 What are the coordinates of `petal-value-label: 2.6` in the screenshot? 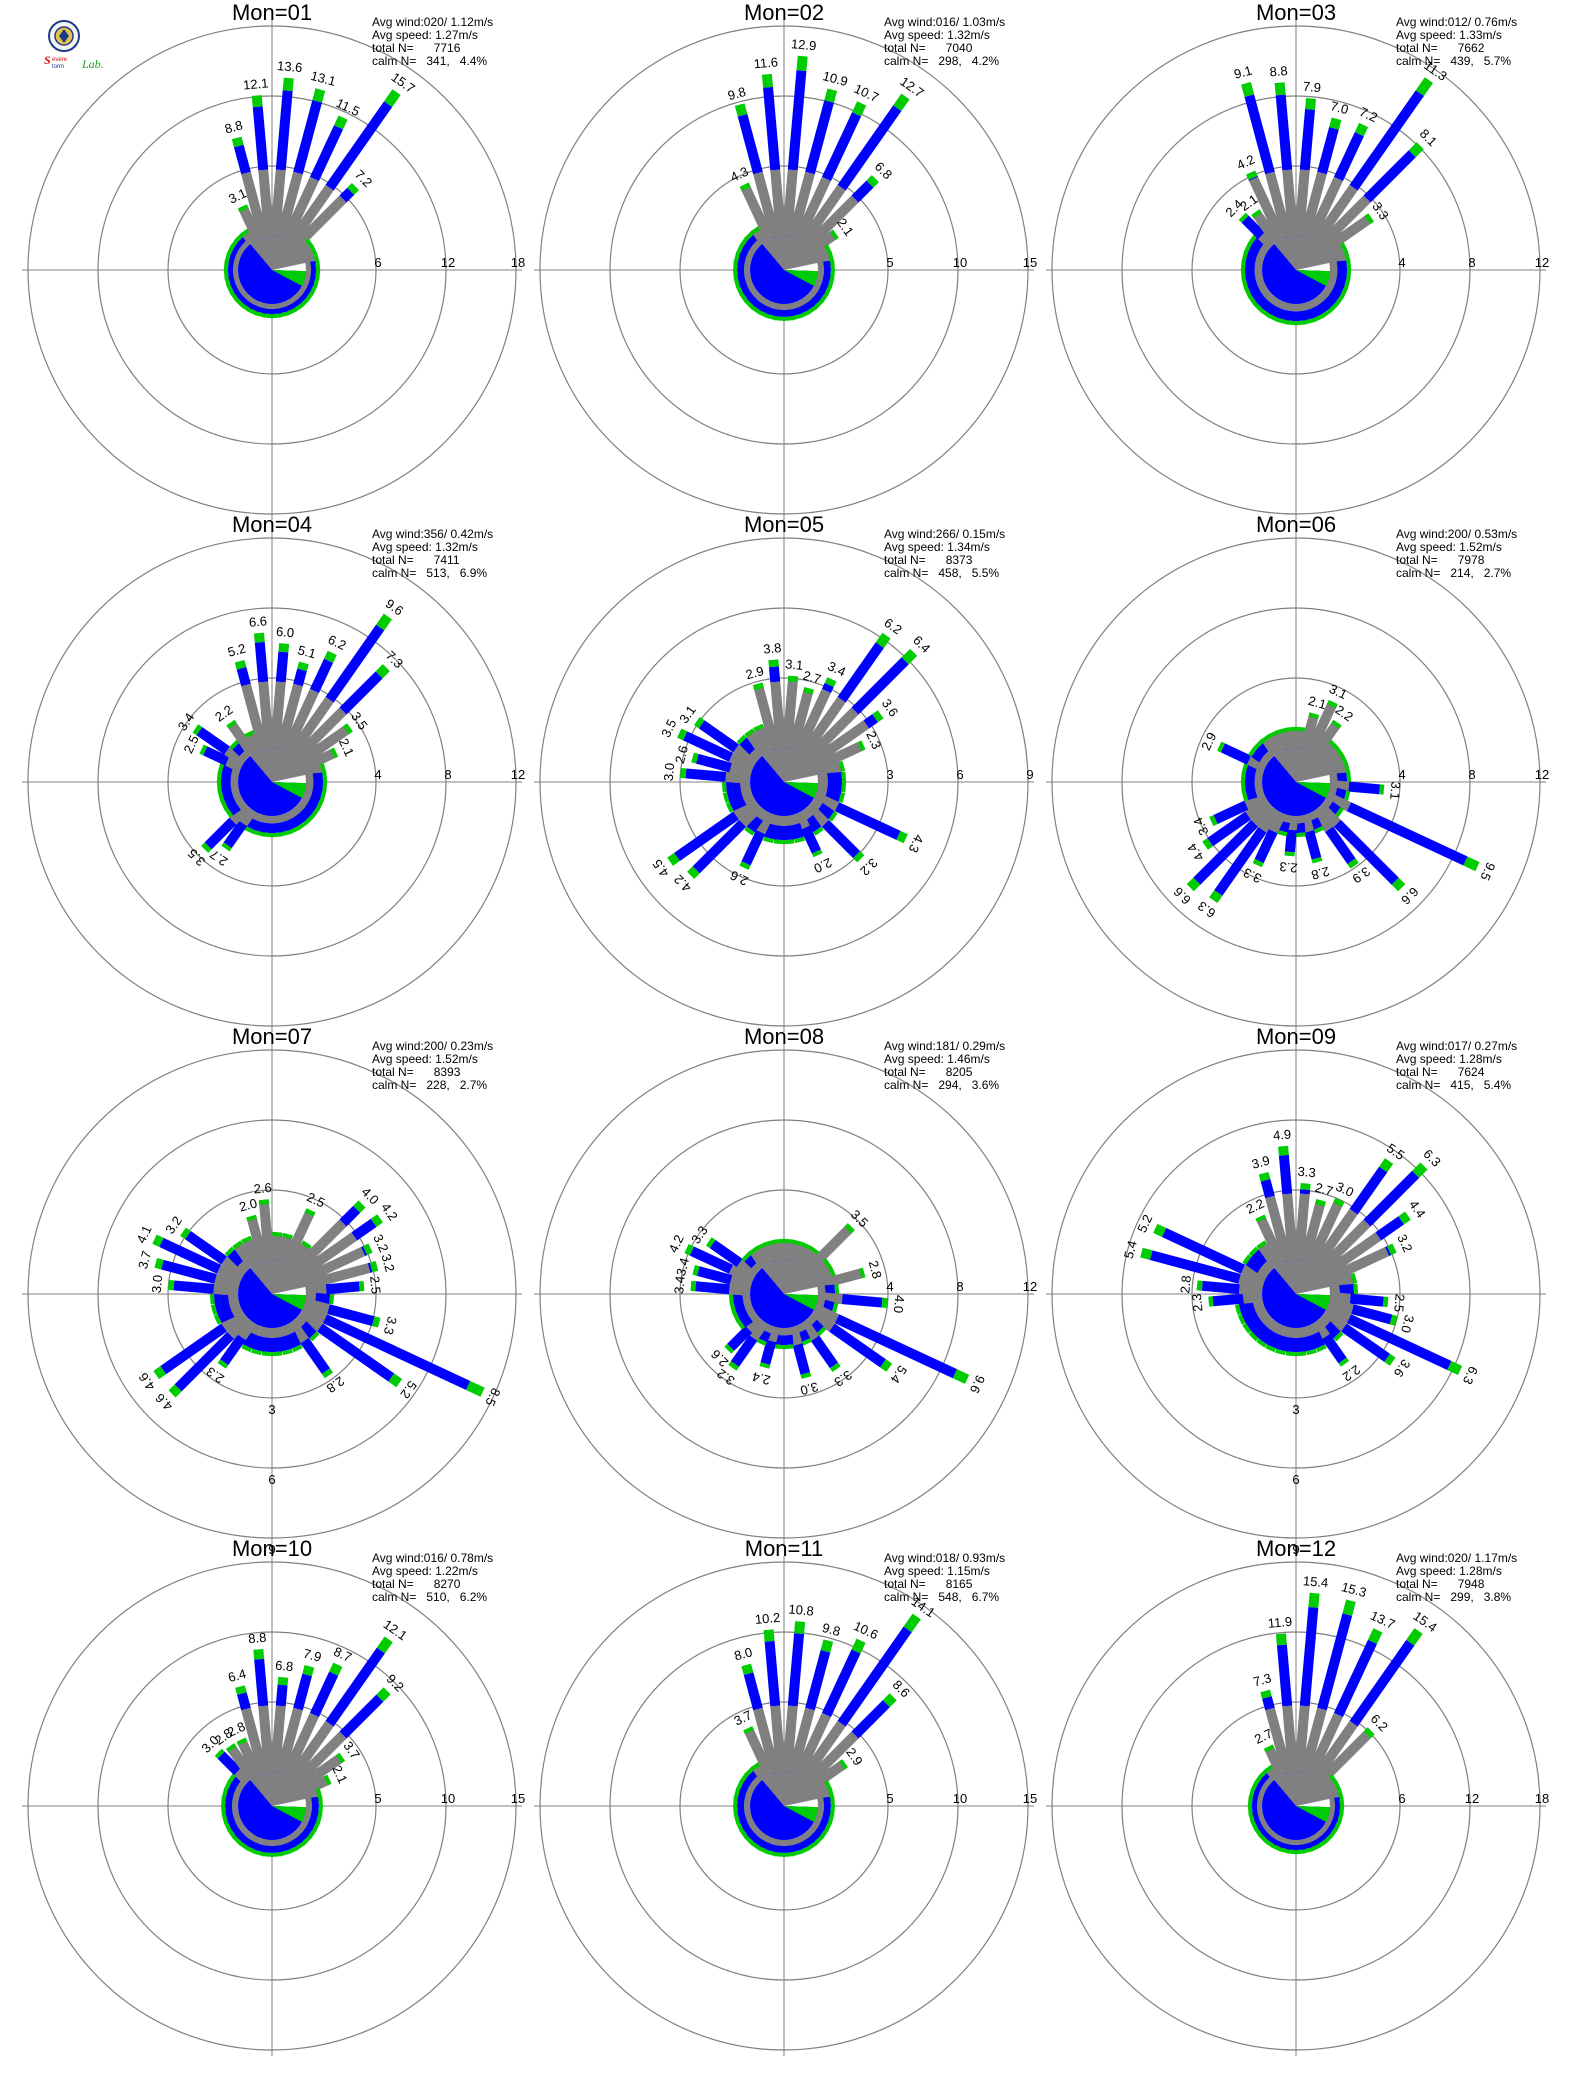 It's located at (262, 1188).